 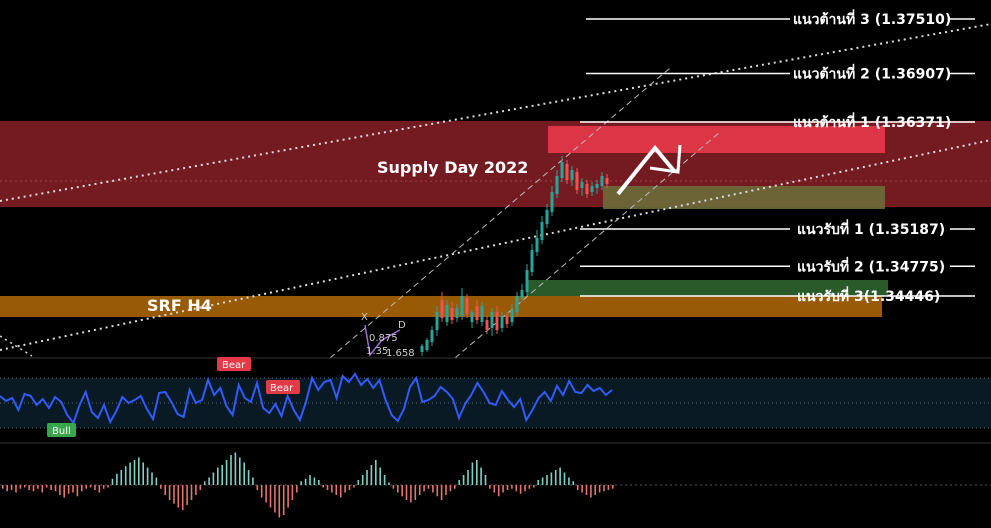 I want to click on harmonic-ratio-1: 0.875, so click(x=383, y=338).